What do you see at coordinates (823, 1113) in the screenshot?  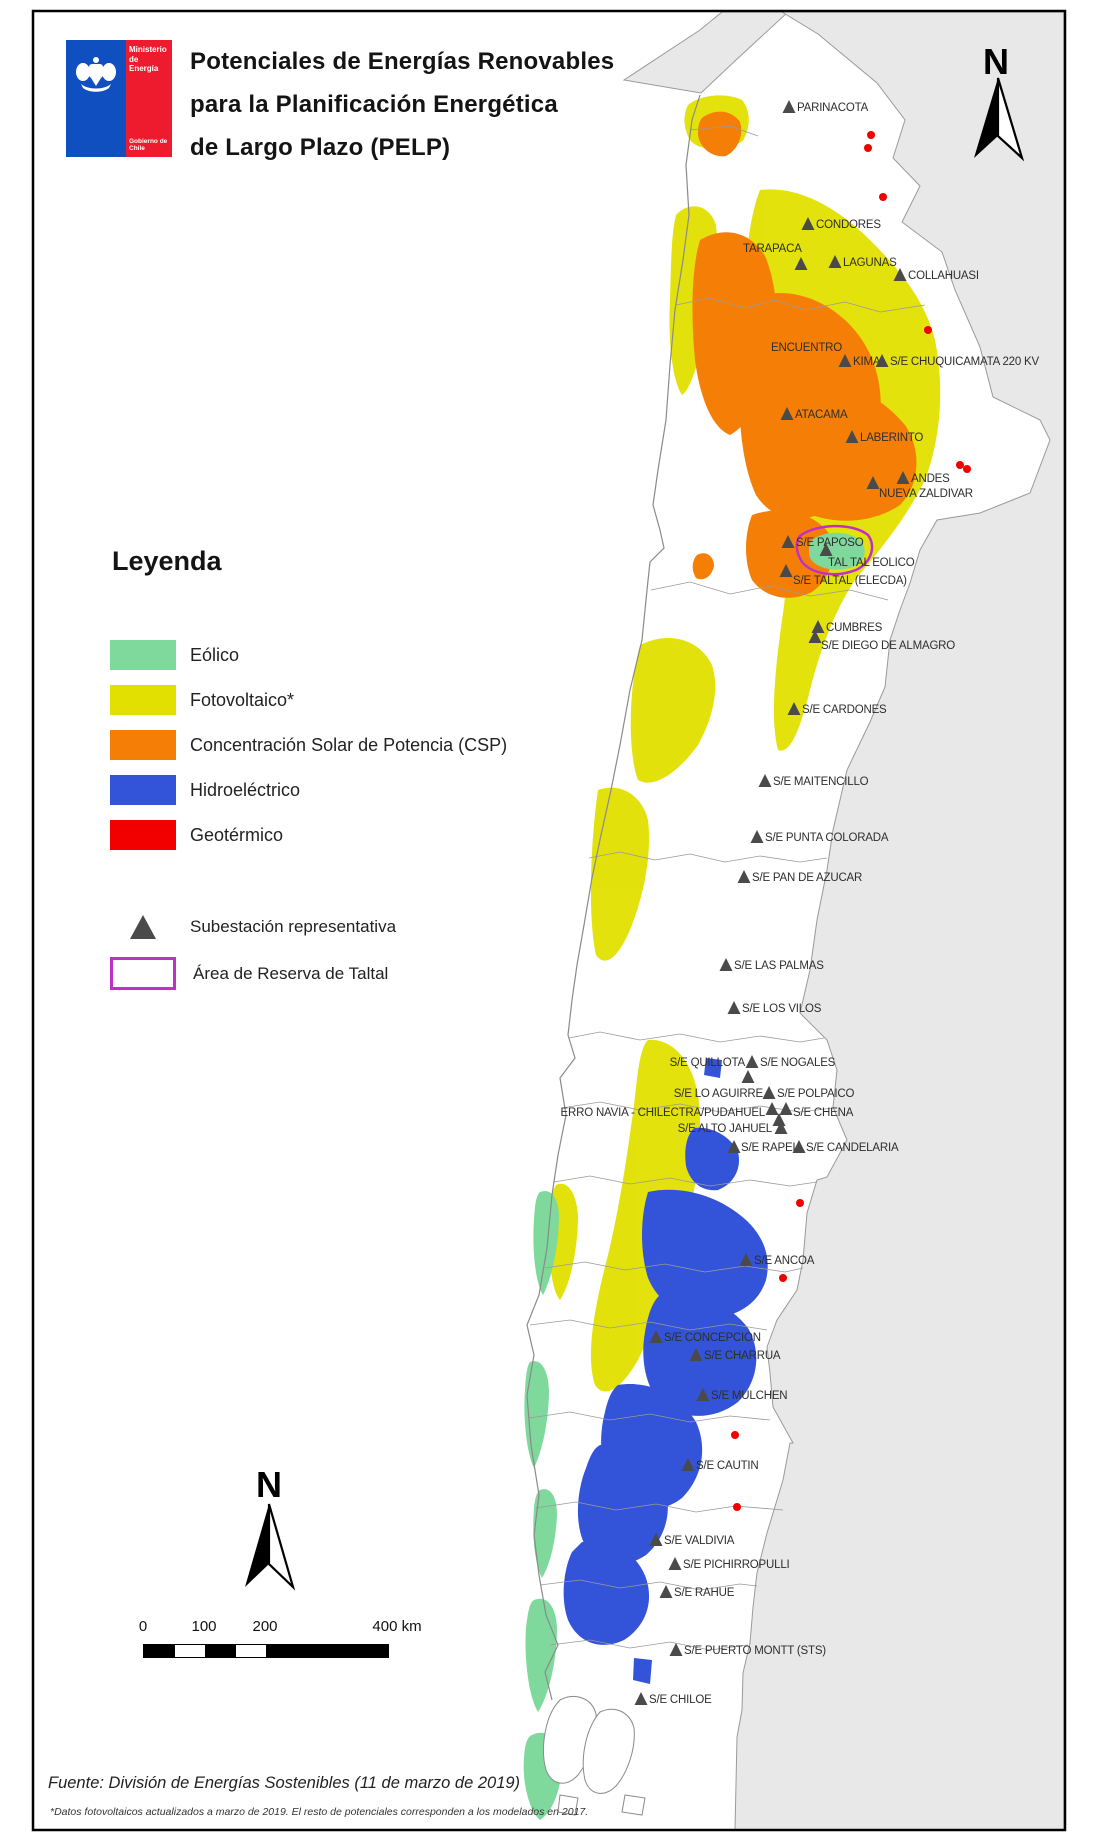 I see `substation-label: S/E CHENA` at bounding box center [823, 1113].